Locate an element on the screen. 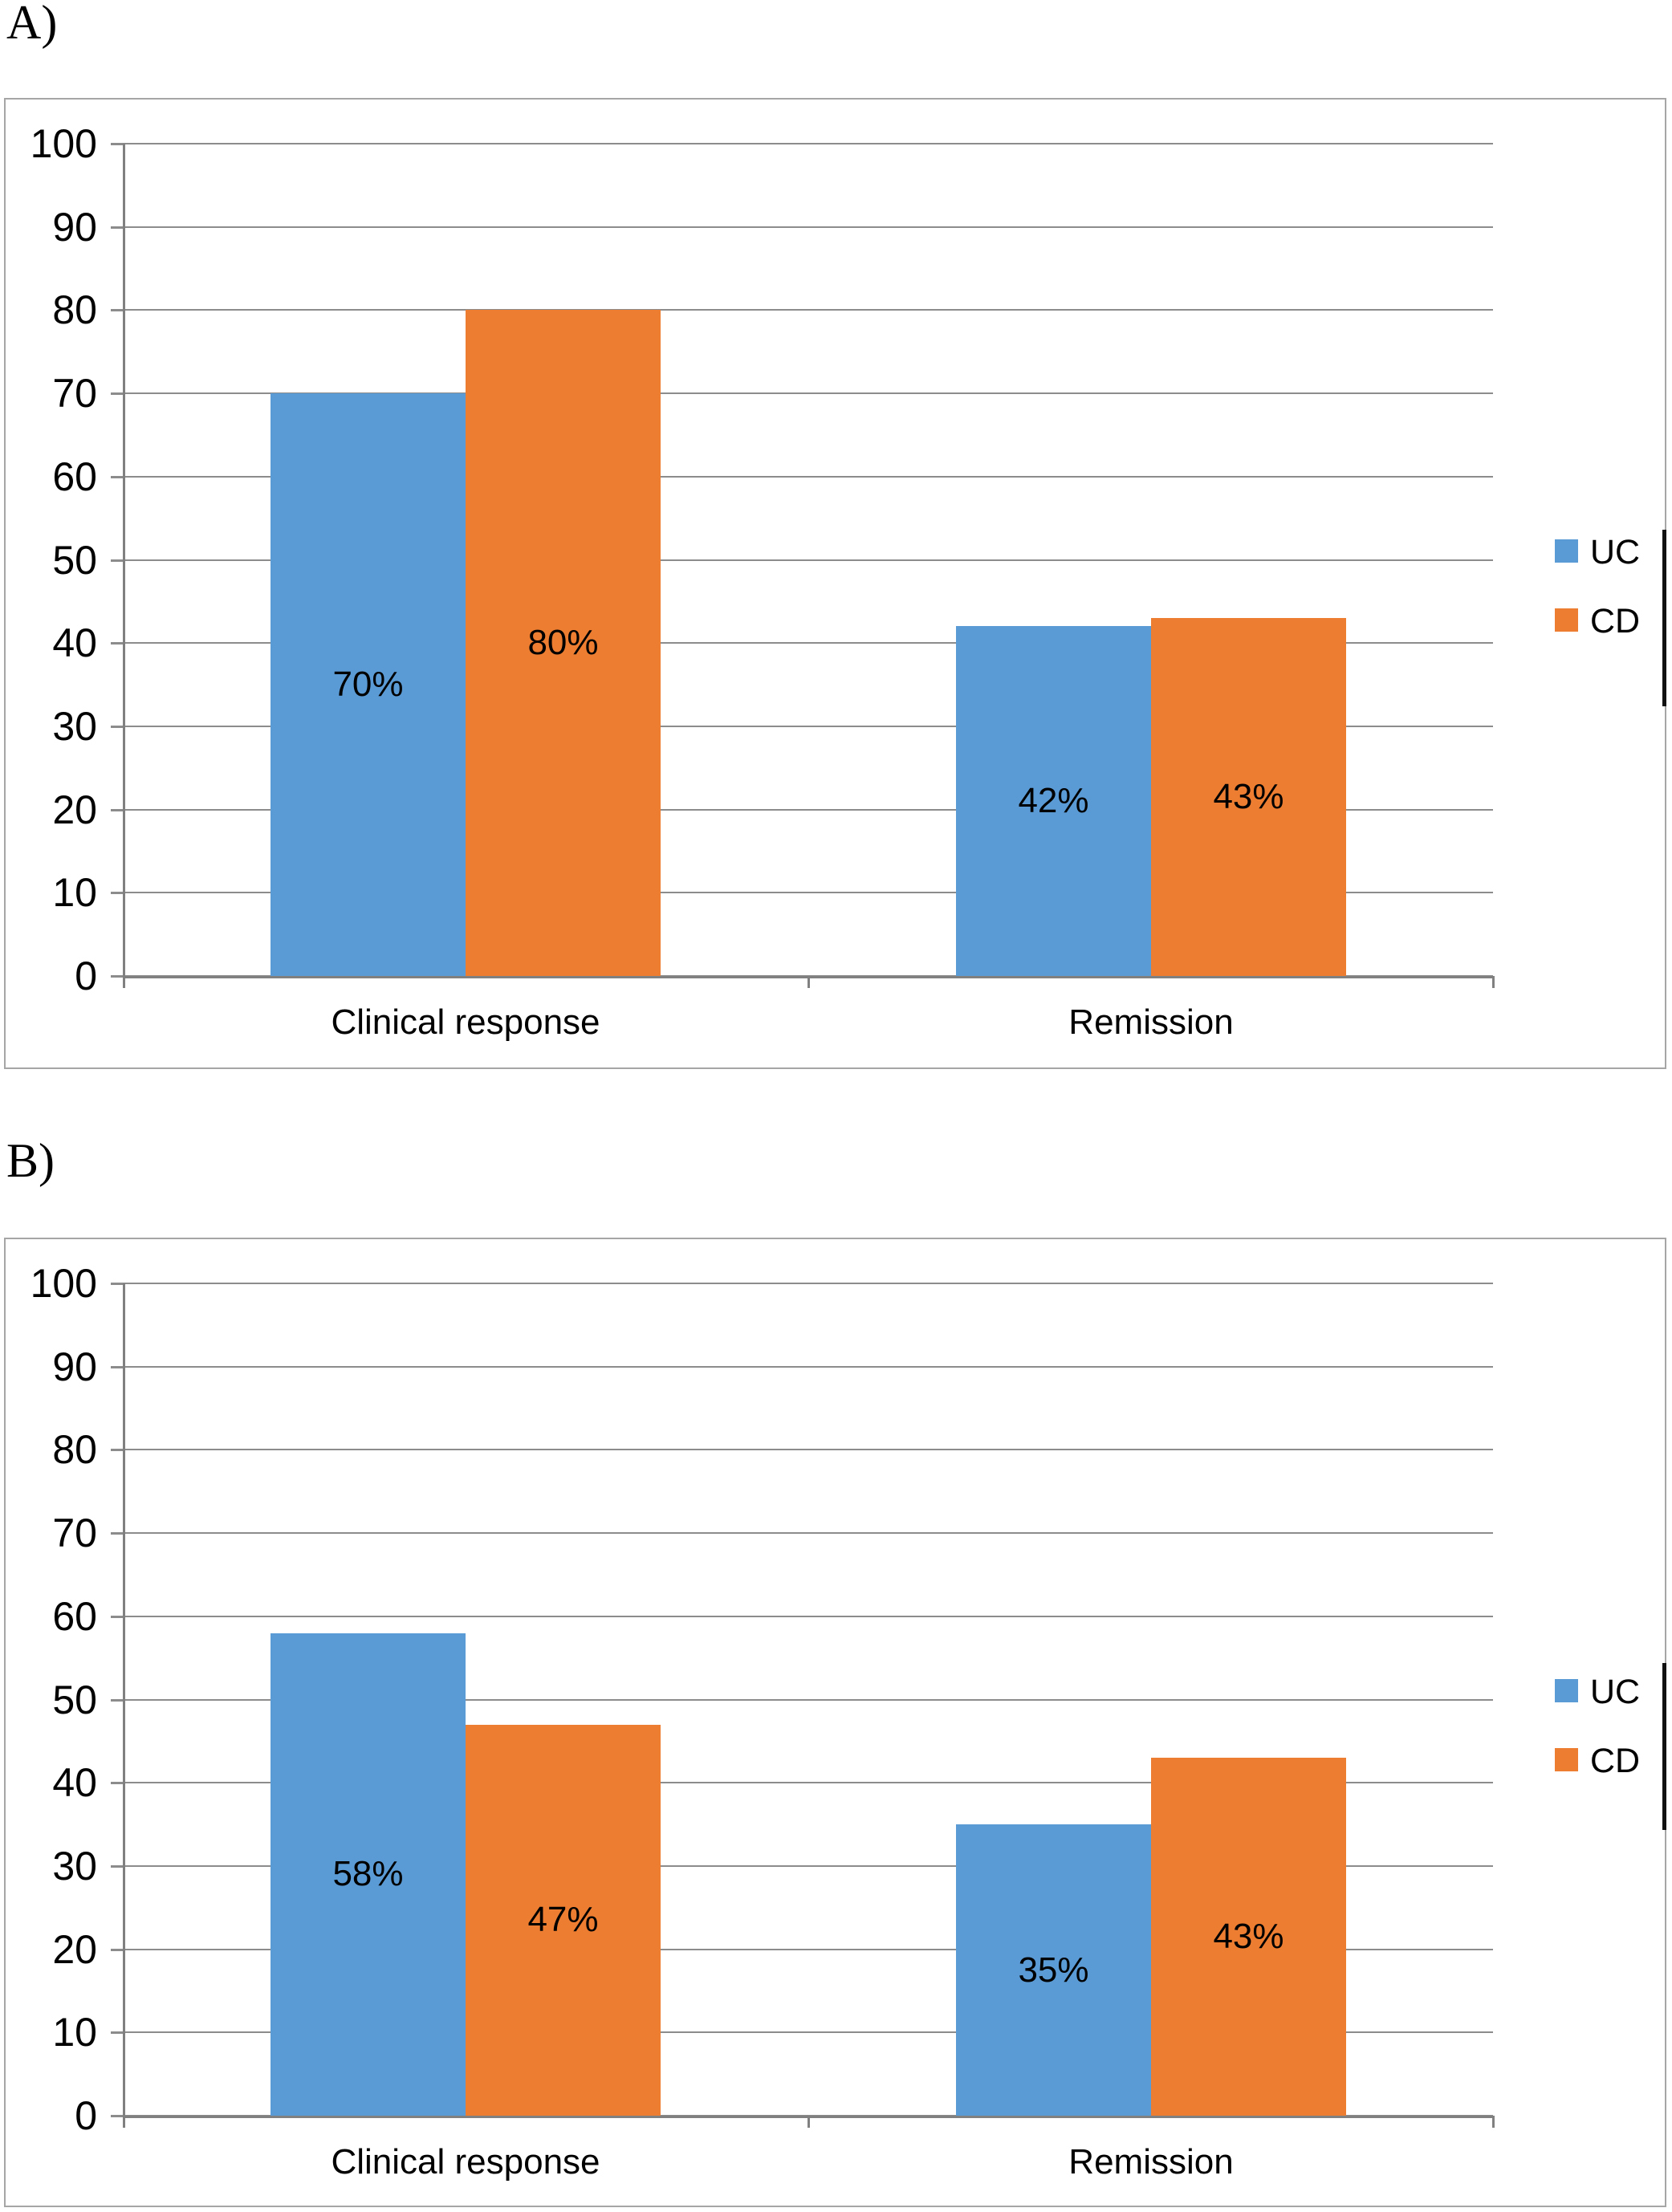 This screenshot has height=2212, width=1672. panel-label-a: A) is located at coordinates (32, 24).